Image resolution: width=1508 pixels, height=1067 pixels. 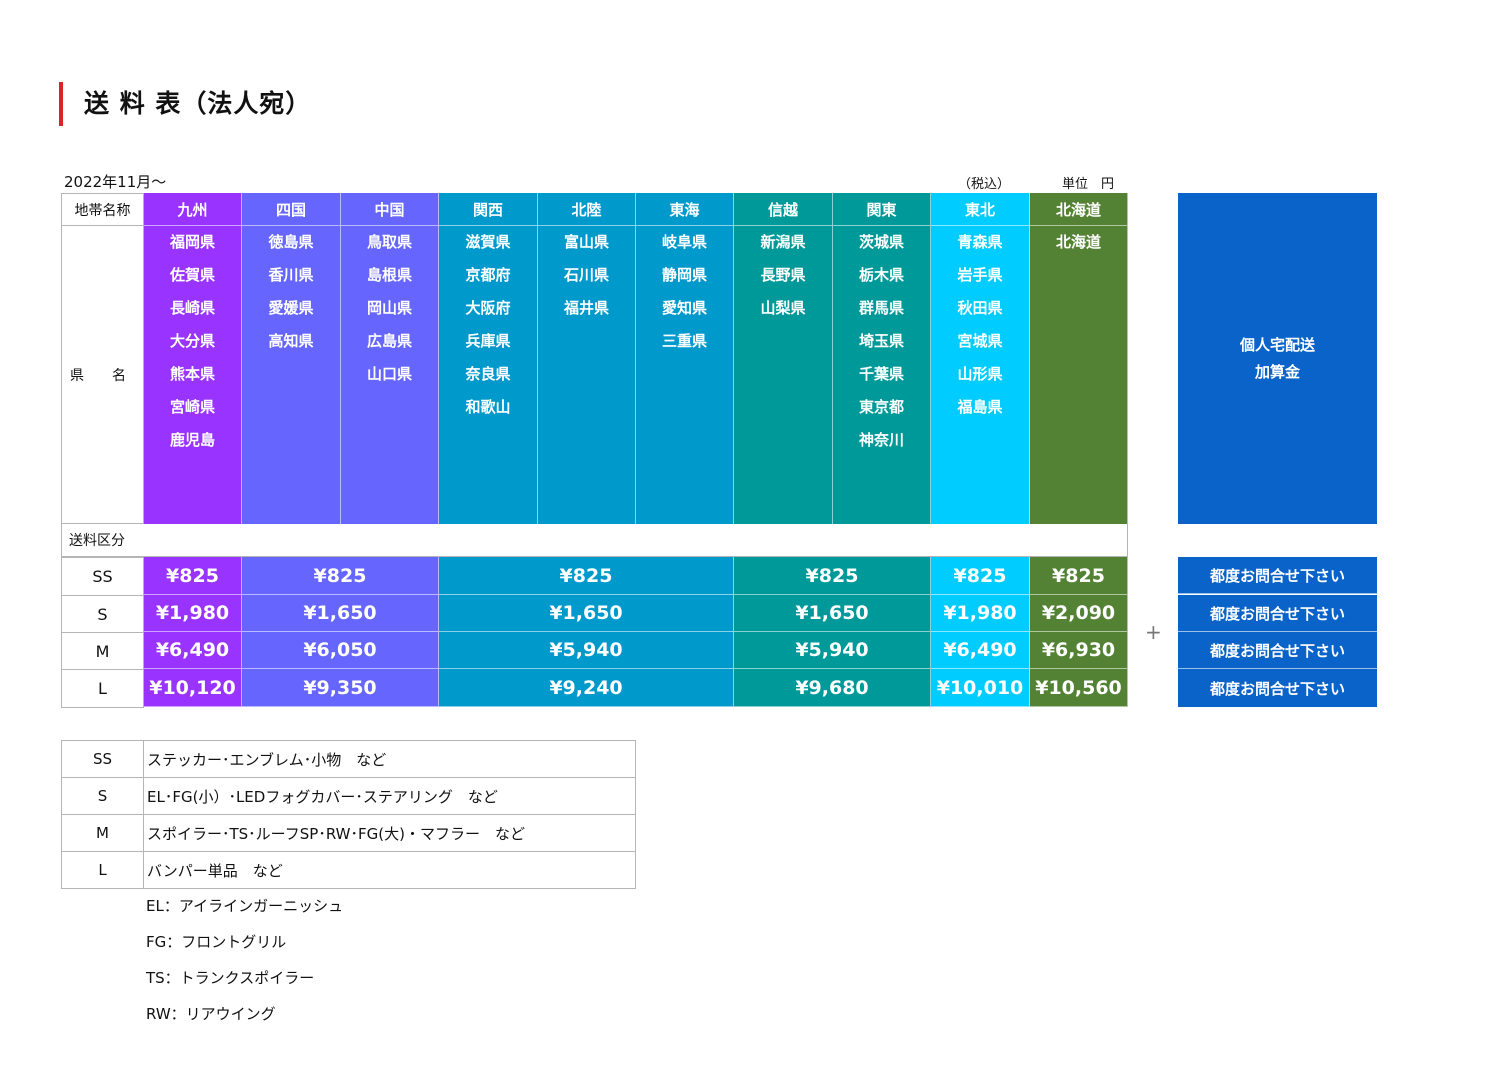 I want to click on legend-desc: ステッカー･エンブレム･小物 など, so click(x=389, y=759).